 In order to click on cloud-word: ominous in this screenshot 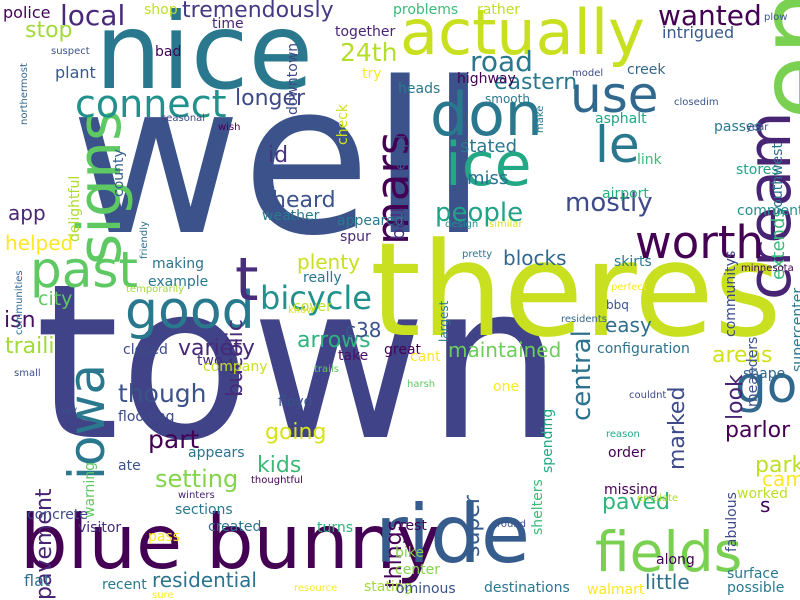, I will do `click(426, 589)`.